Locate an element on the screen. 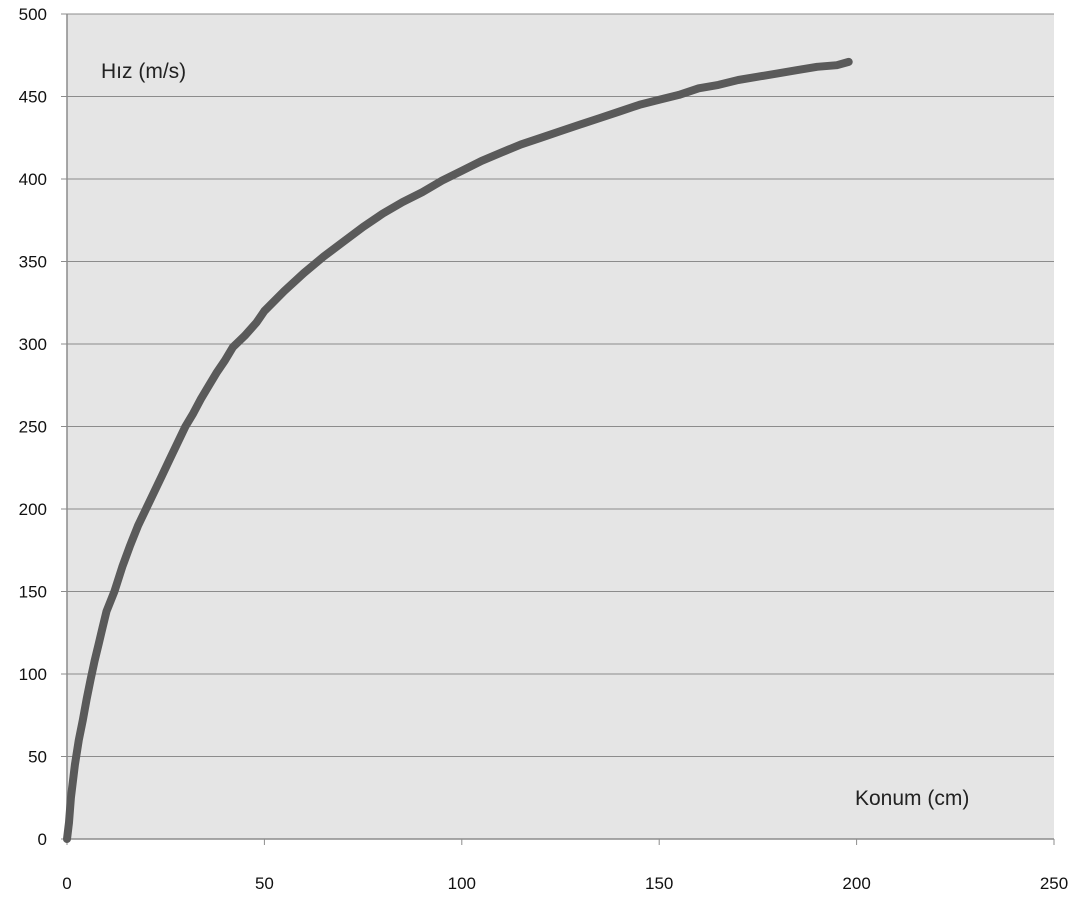  y-tick-label: 300 is located at coordinates (33, 344).